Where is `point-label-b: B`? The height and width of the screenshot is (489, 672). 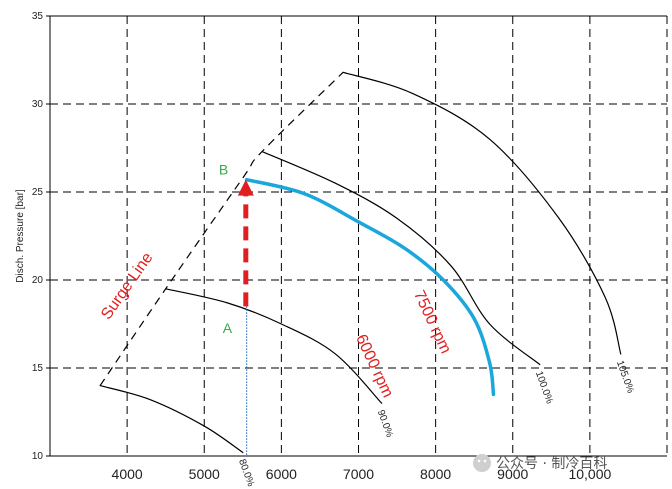 point-label-b: B is located at coordinates (223, 169).